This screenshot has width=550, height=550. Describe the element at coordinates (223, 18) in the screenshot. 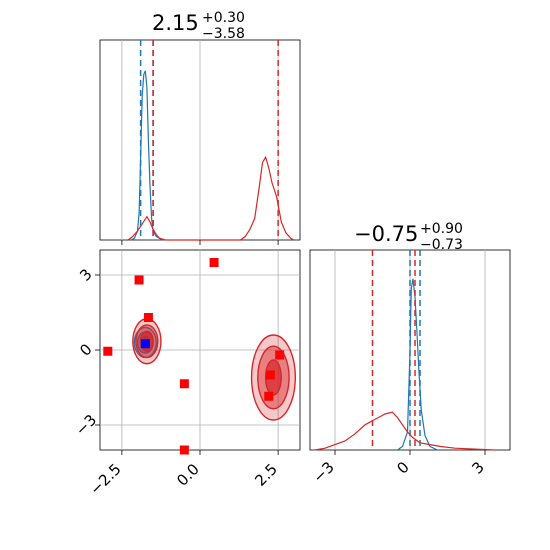

I see `title-param-1-upper: +0.30` at that location.